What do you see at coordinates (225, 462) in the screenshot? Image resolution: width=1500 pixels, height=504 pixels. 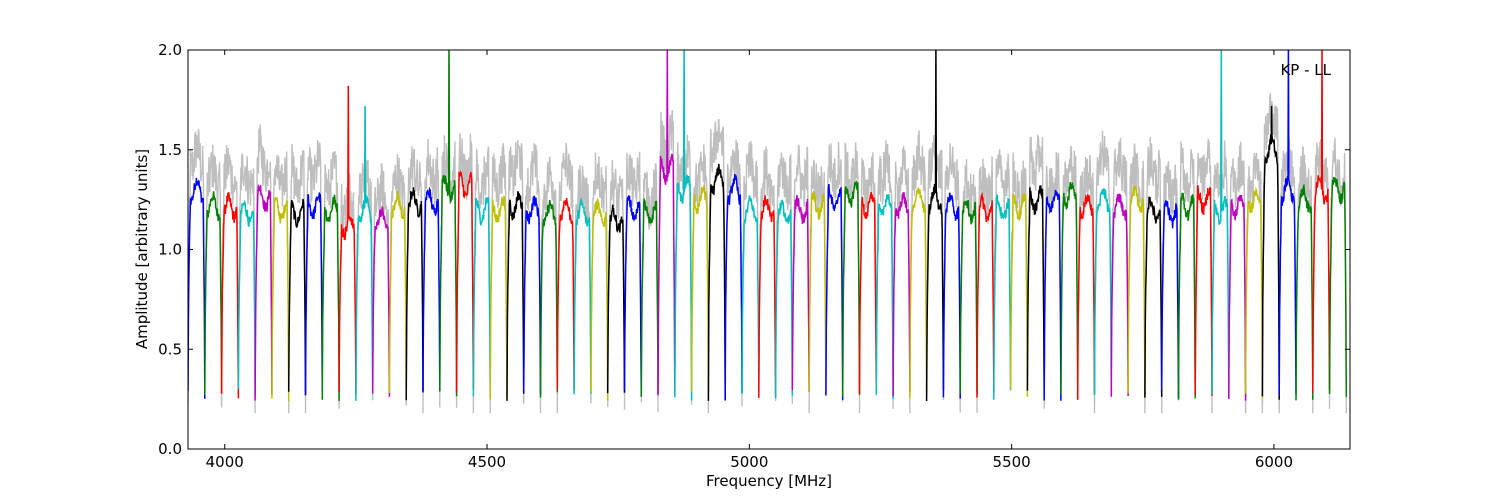 I see `x-tick-label: 4000` at bounding box center [225, 462].